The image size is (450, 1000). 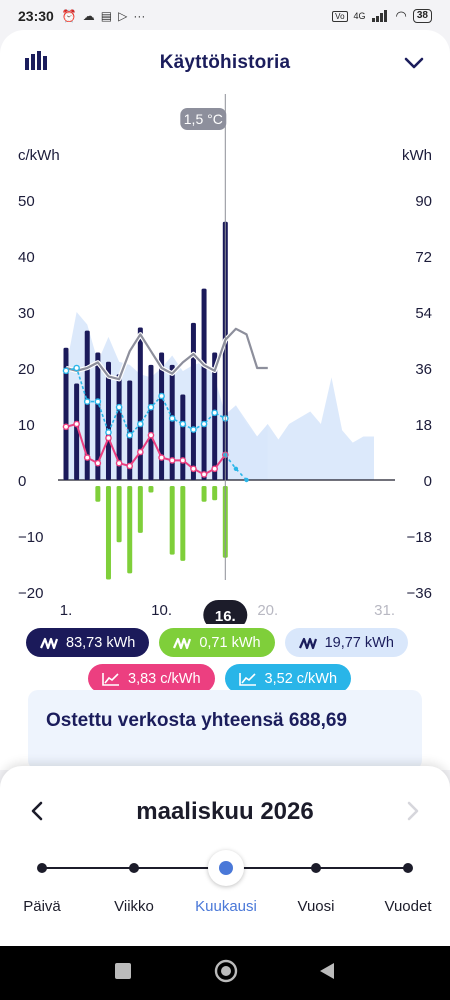 What do you see at coordinates (26, 425) in the screenshot?
I see `left-tick-label: 10` at bounding box center [26, 425].